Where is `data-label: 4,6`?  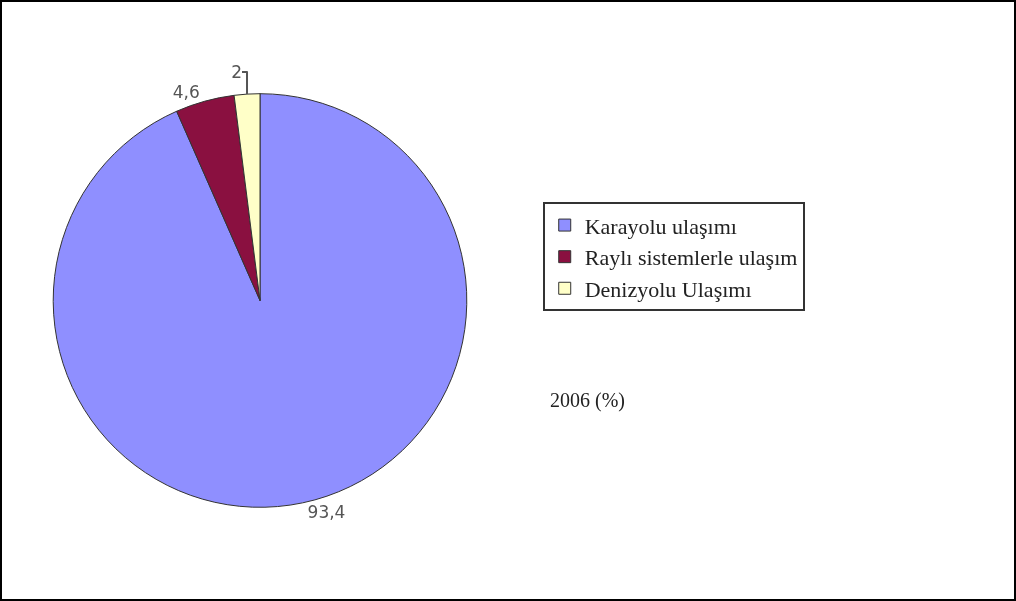
data-label: 4,6 is located at coordinates (186, 91).